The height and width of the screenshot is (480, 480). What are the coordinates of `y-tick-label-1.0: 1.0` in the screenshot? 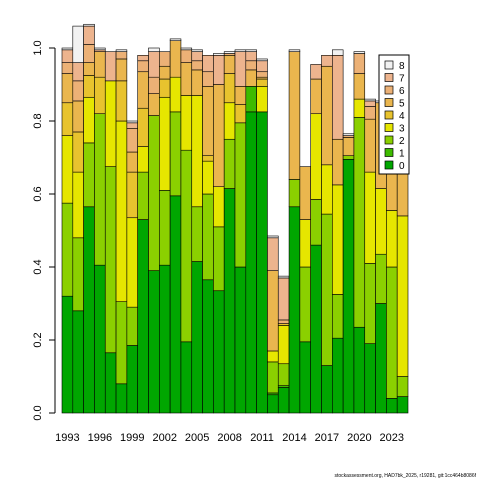 It's located at (38, 47).